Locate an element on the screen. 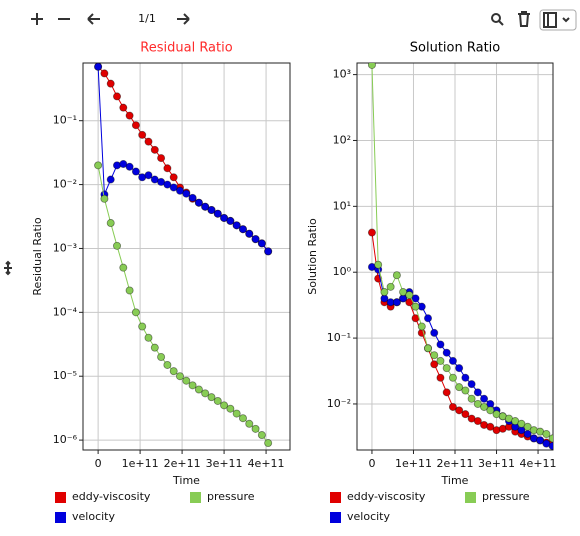 The width and height of the screenshot is (580, 536). x-tick-label: 3e+11 is located at coordinates (496, 463).